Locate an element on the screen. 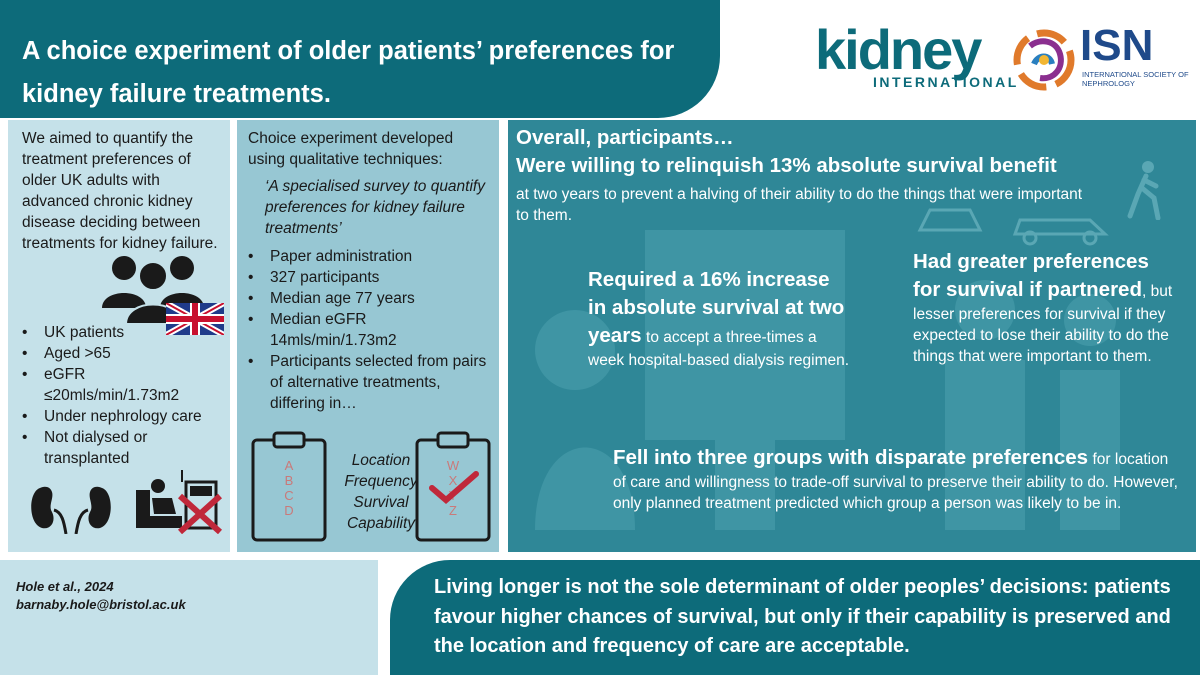 The image size is (1200, 675). option-letter: X is located at coordinates (453, 480).